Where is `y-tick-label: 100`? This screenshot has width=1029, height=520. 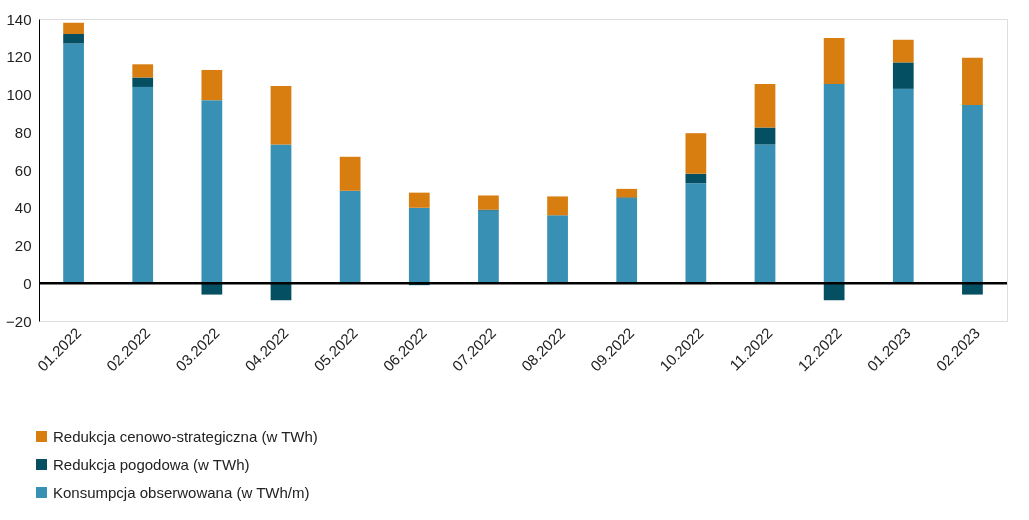
y-tick-label: 100 is located at coordinates (19, 94).